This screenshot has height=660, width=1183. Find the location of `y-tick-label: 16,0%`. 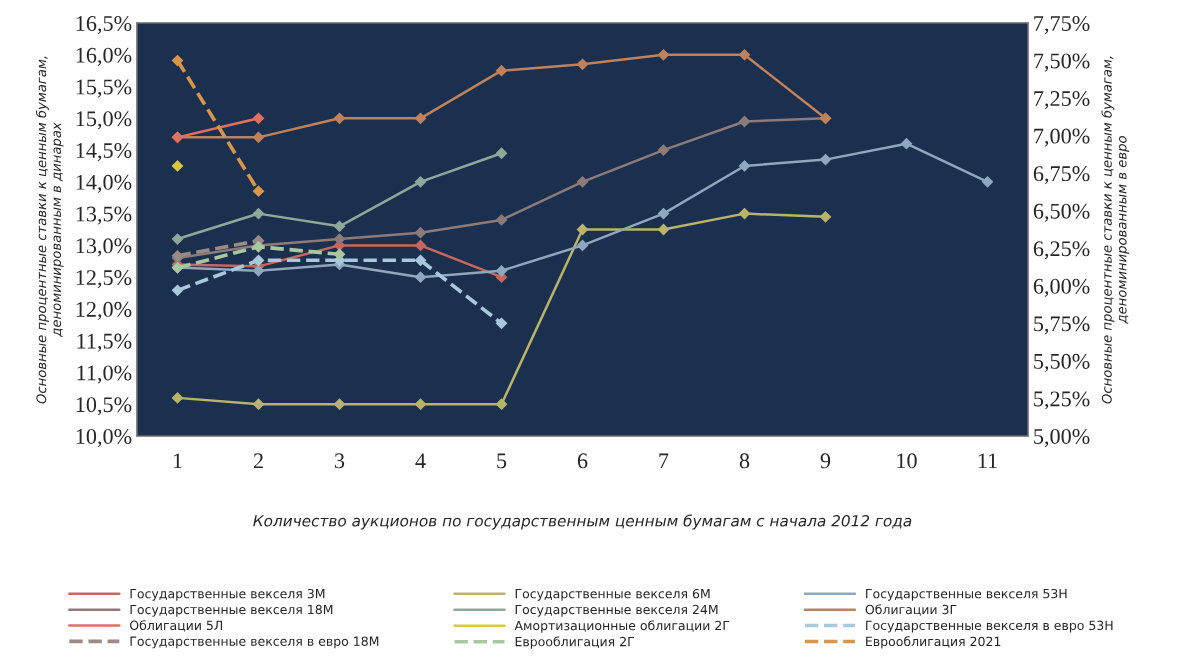

y-tick-label: 16,0% is located at coordinates (104, 56).